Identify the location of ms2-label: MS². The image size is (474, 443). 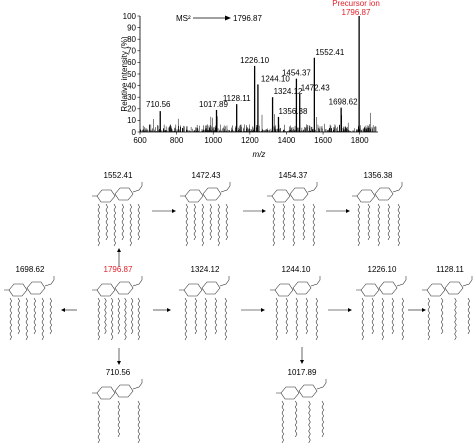
(183, 18).